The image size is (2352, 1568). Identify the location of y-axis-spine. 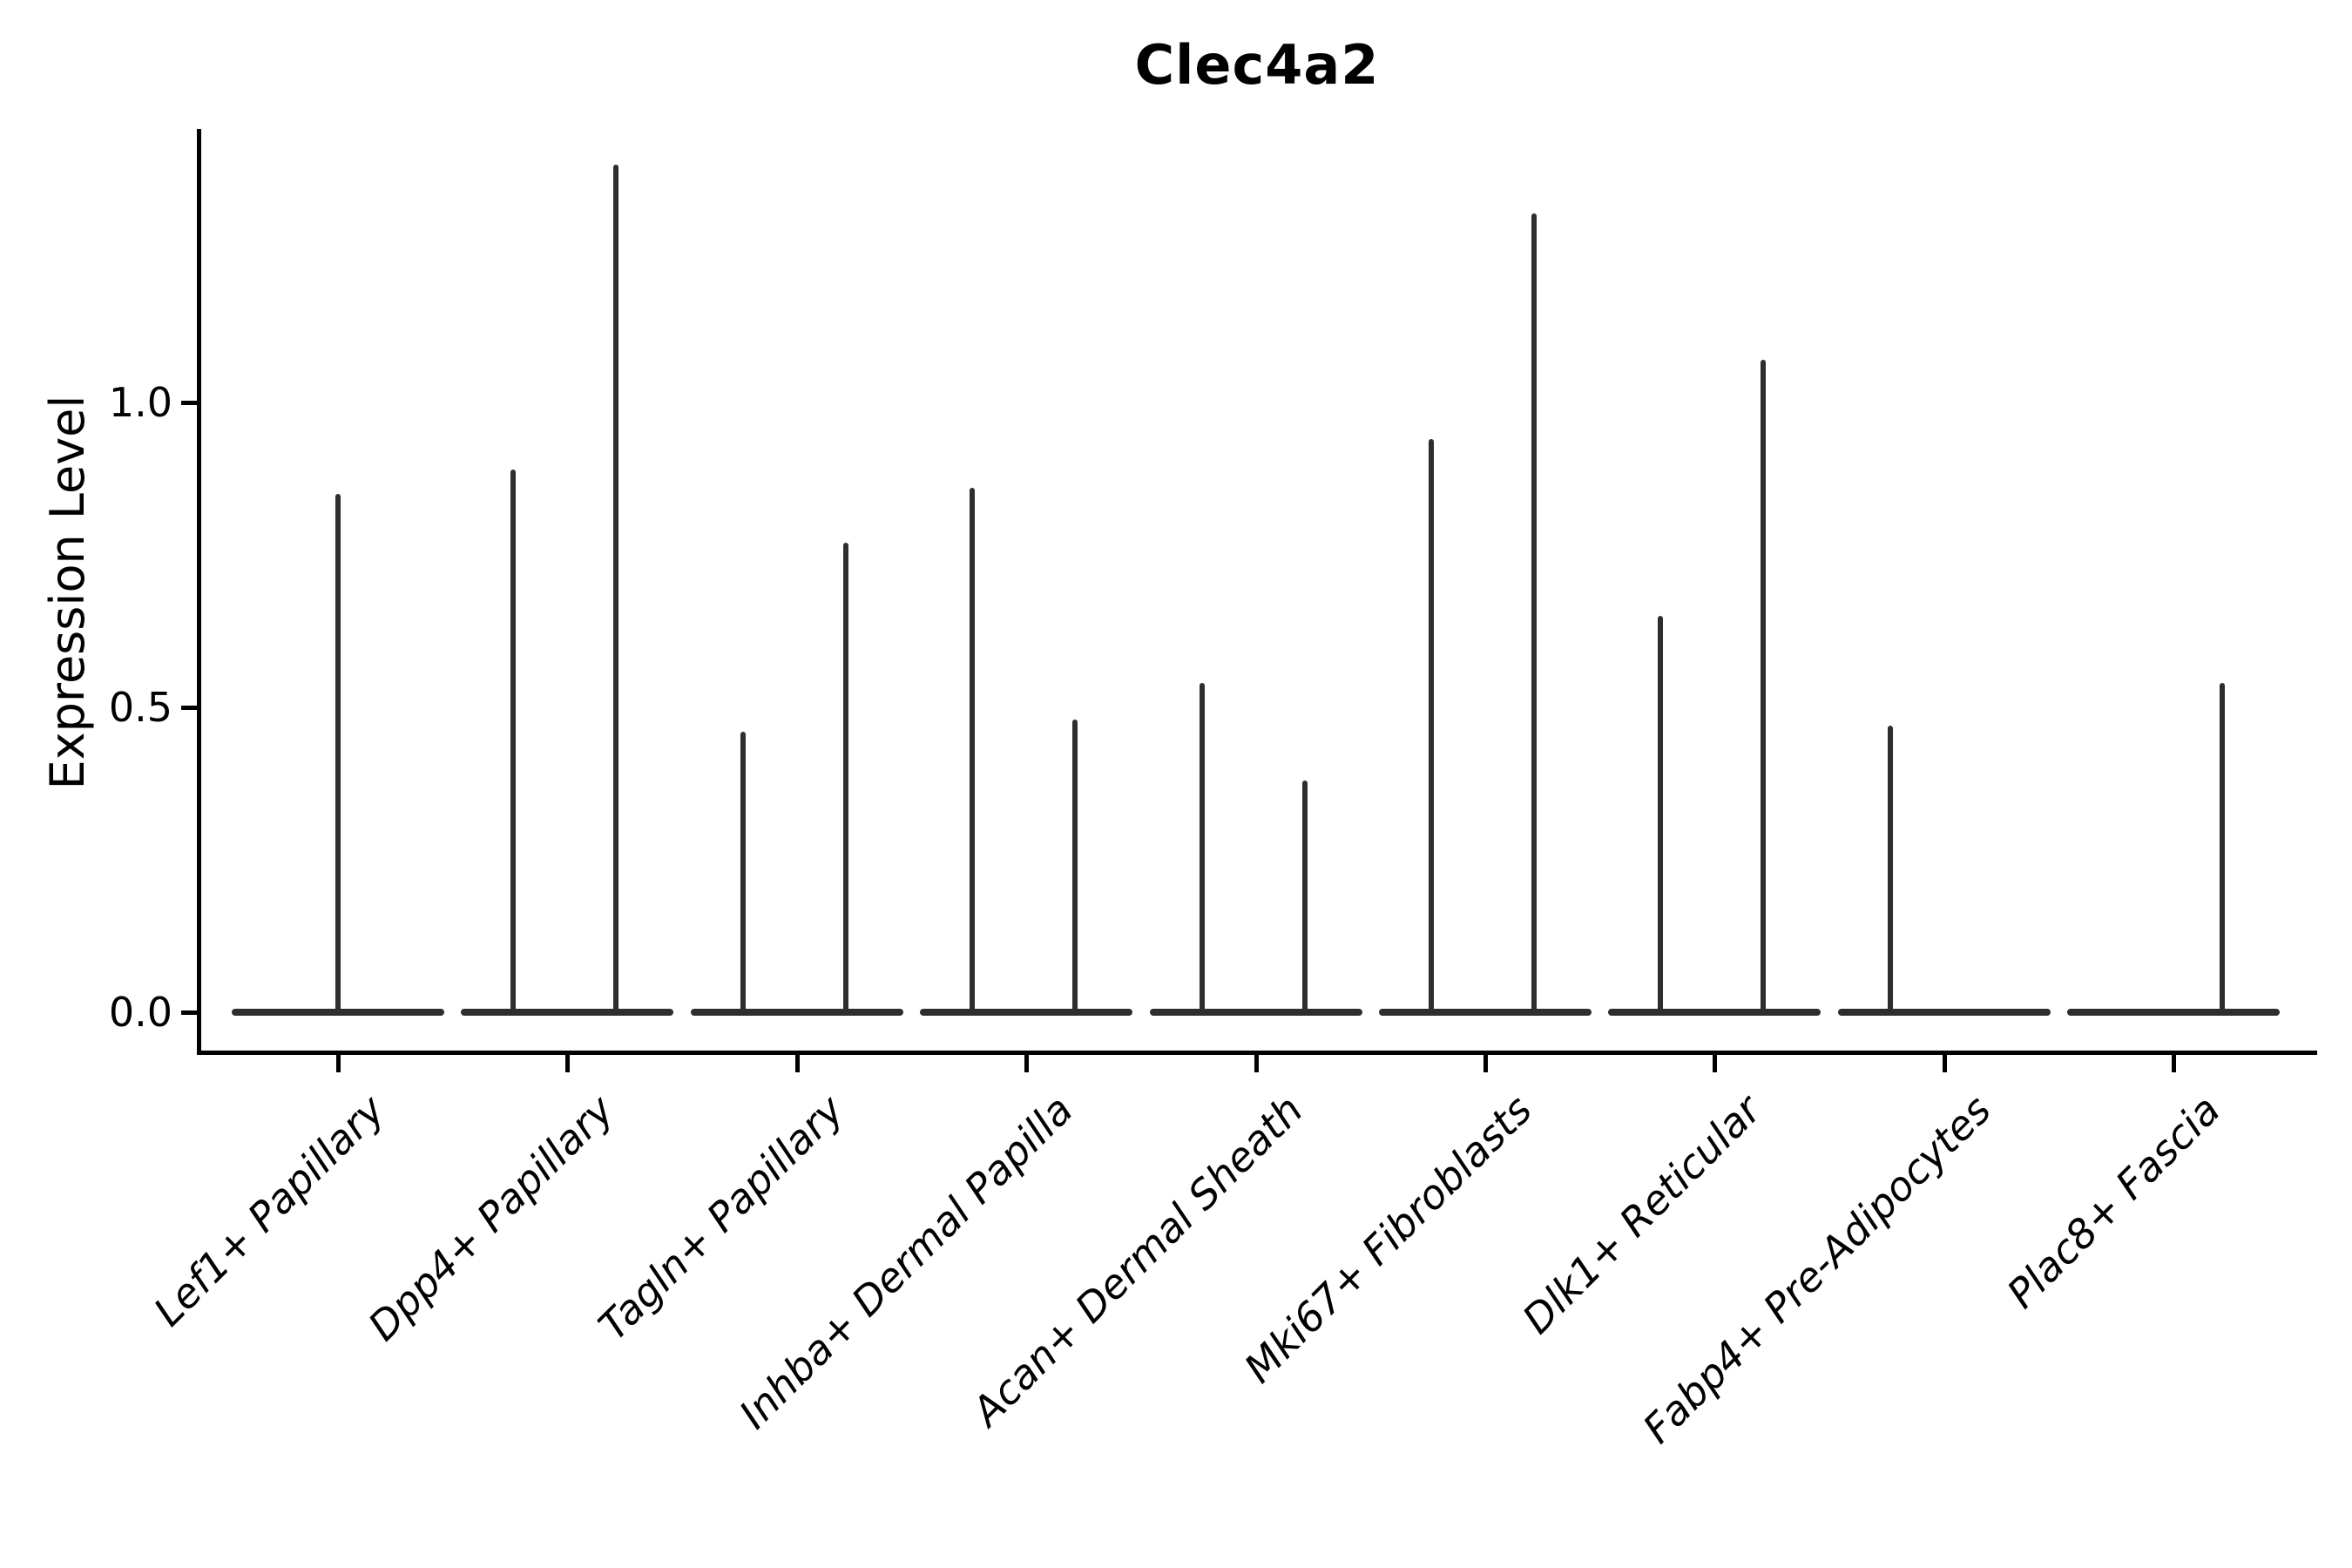
(199, 592).